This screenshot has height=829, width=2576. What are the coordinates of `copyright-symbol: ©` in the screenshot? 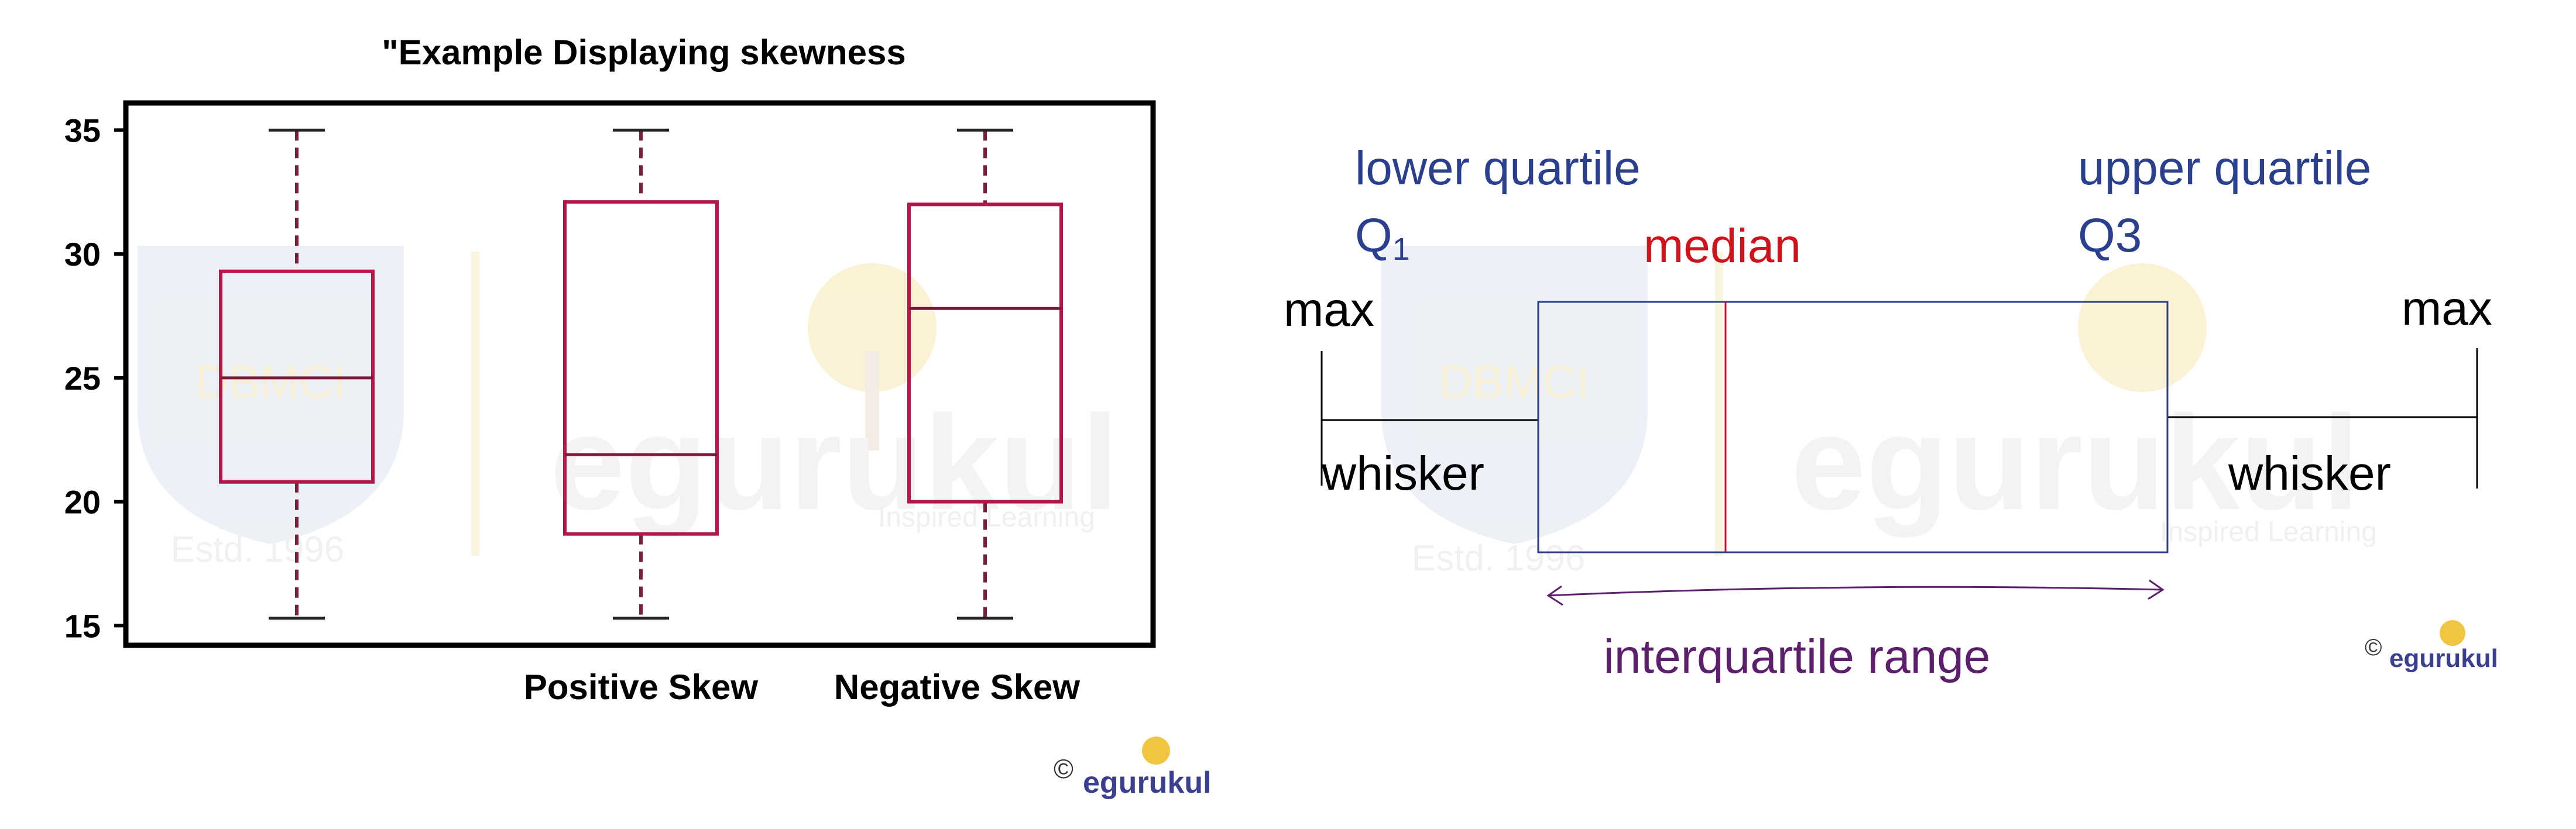 It's located at (1063, 769).